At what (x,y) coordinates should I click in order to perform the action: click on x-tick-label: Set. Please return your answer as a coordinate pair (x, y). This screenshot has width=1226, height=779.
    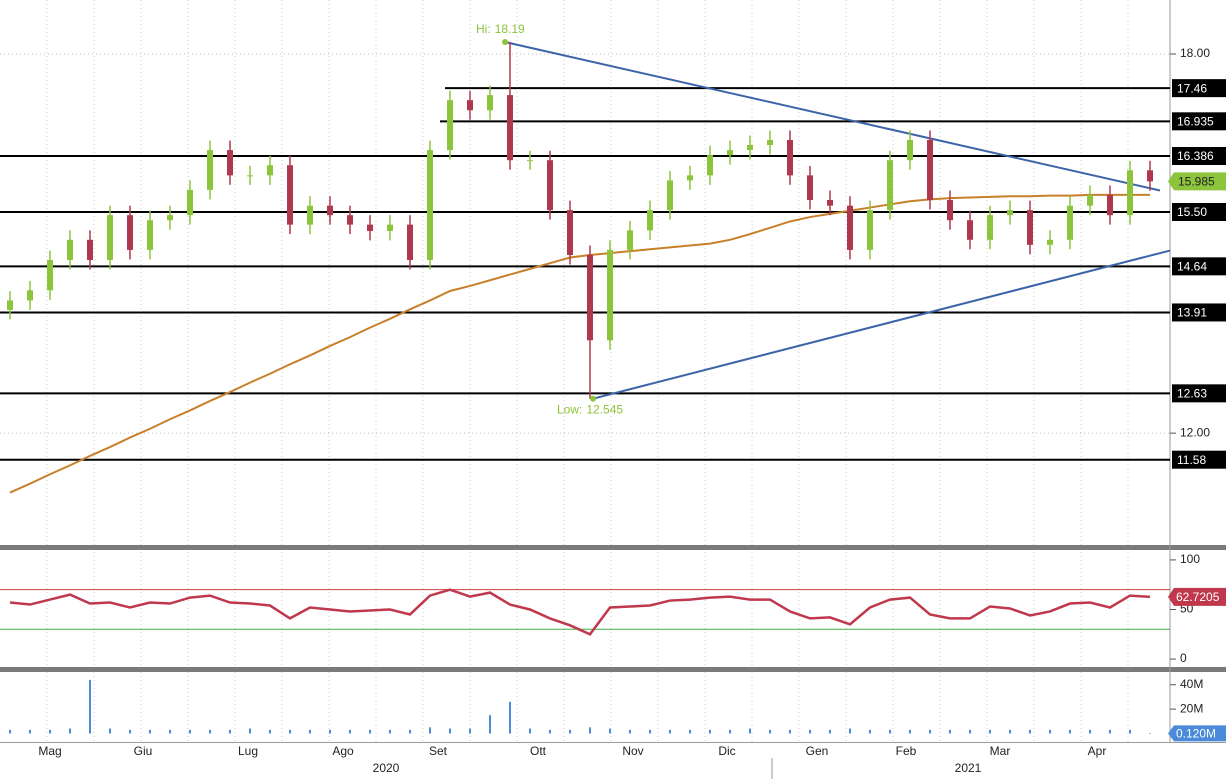
    Looking at the image, I should click on (438, 751).